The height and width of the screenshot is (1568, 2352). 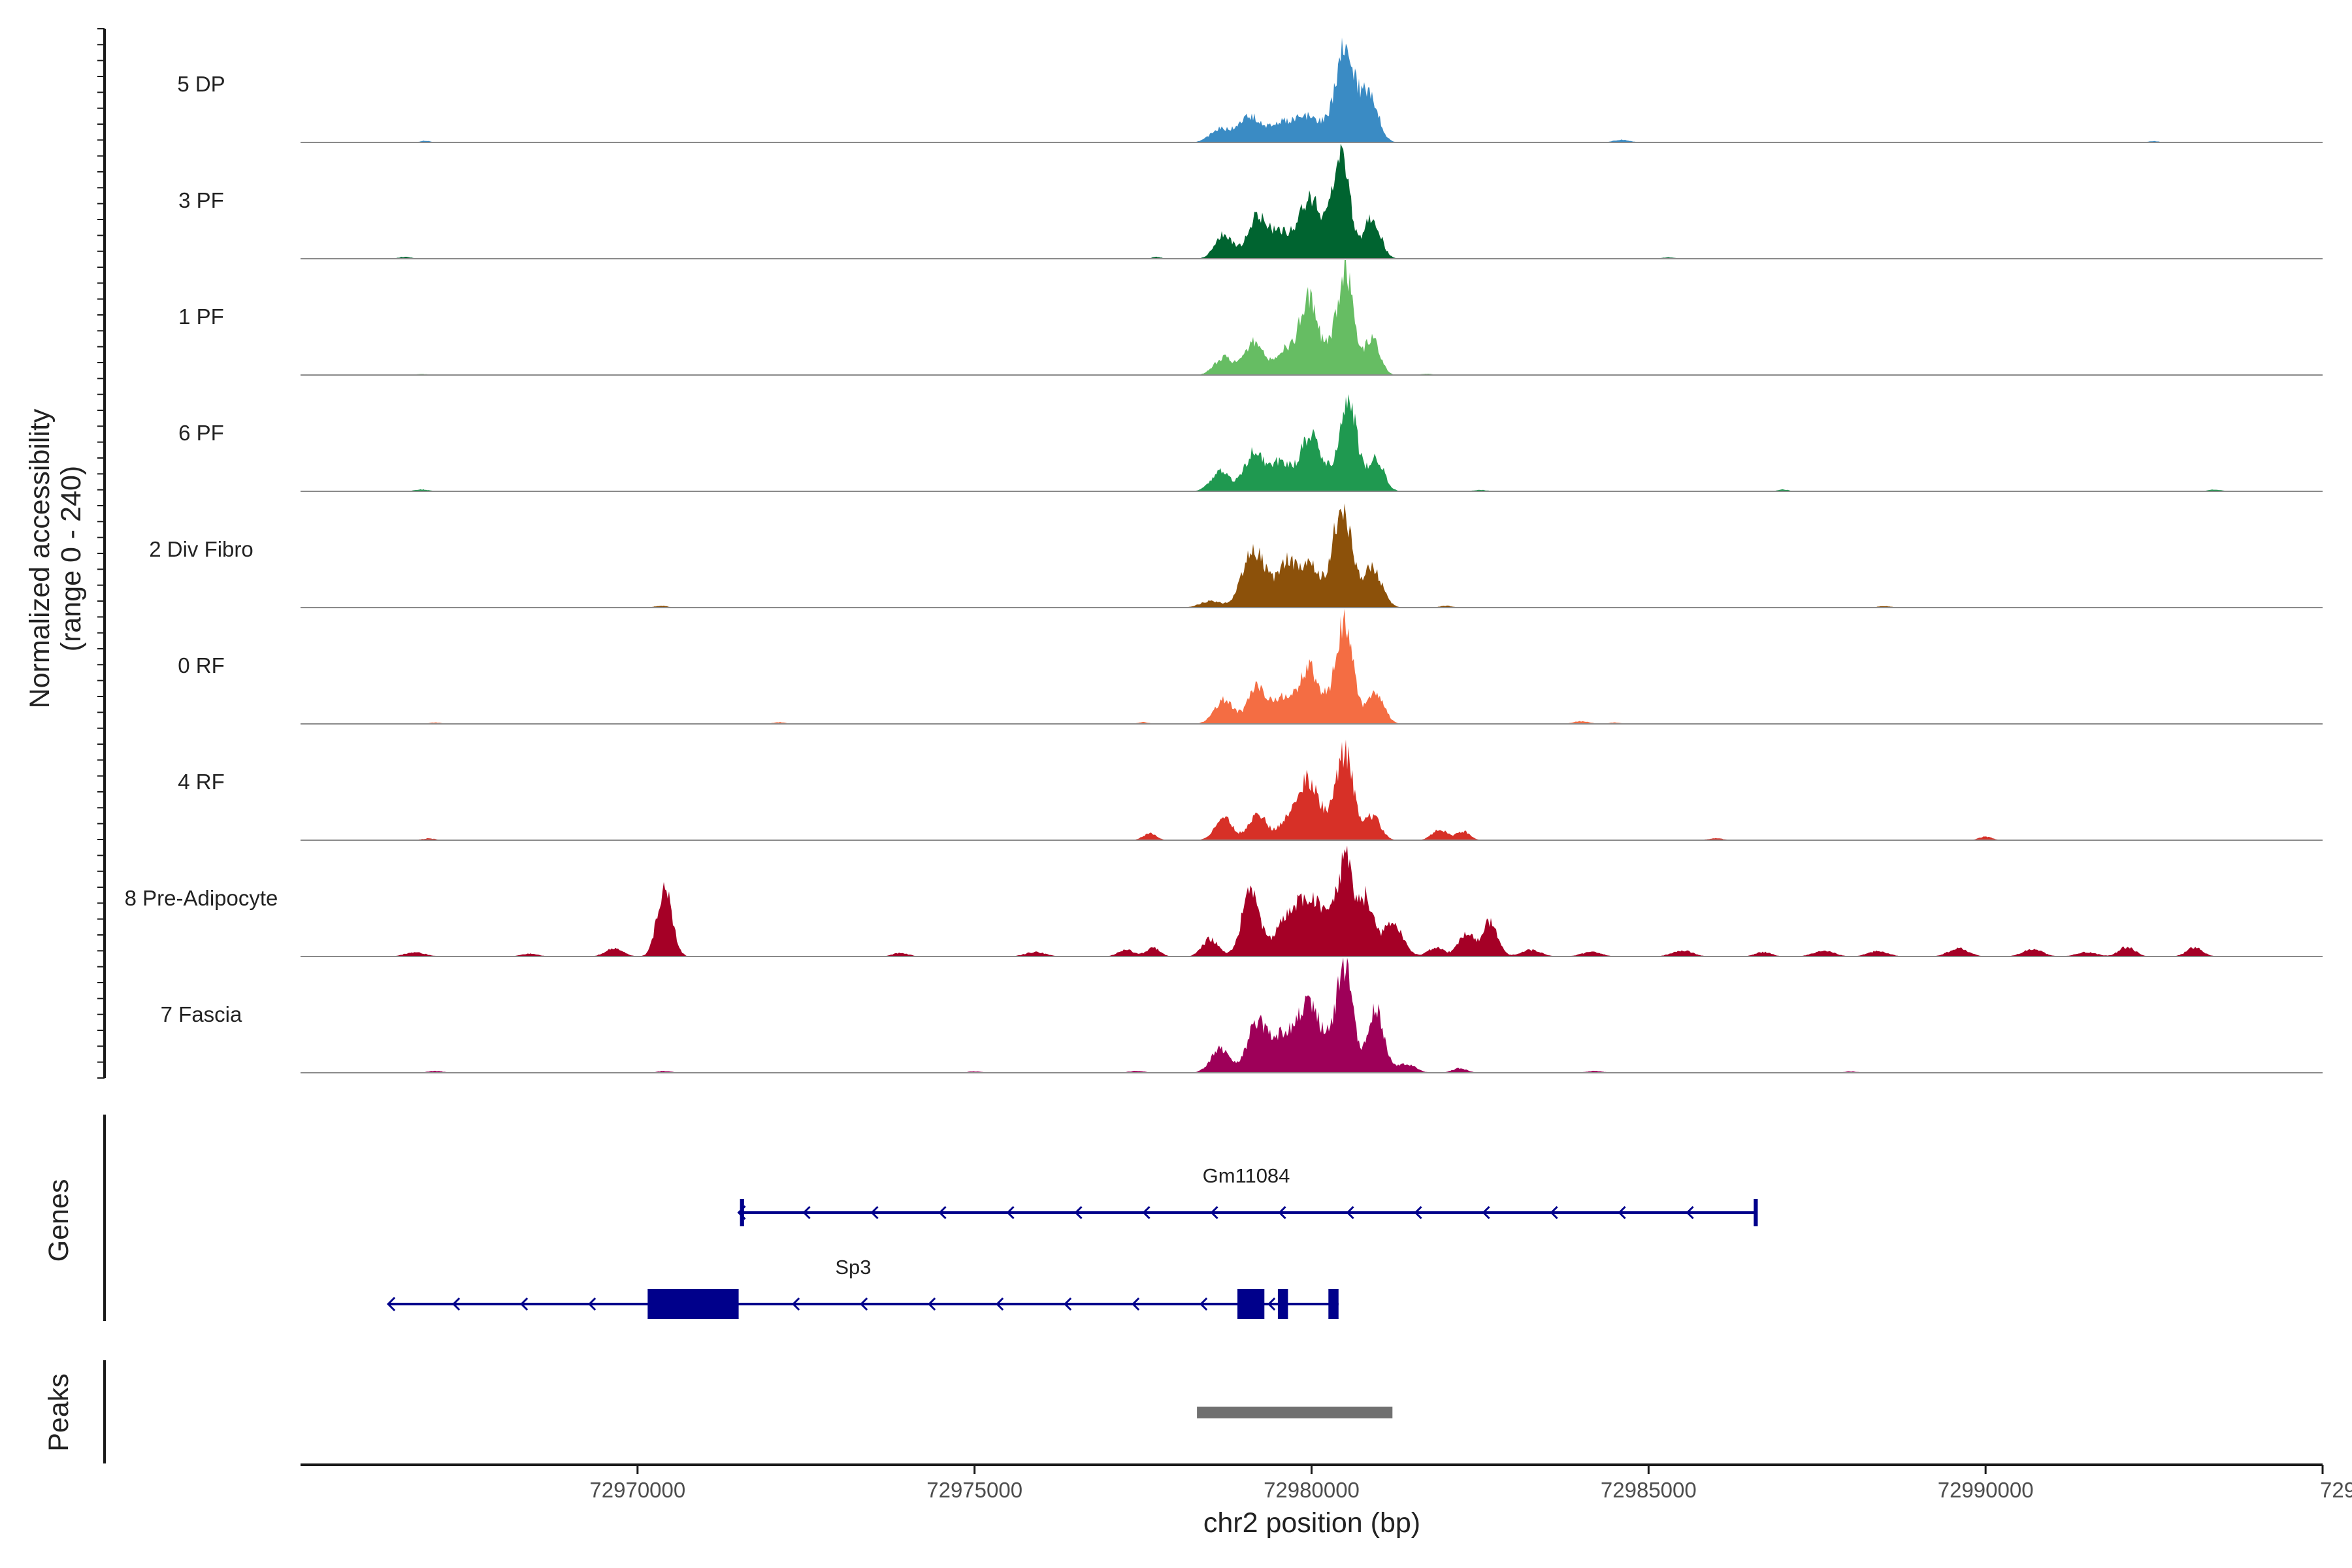 What do you see at coordinates (1246, 1175) in the screenshot?
I see `gene-name-label: Gm11084` at bounding box center [1246, 1175].